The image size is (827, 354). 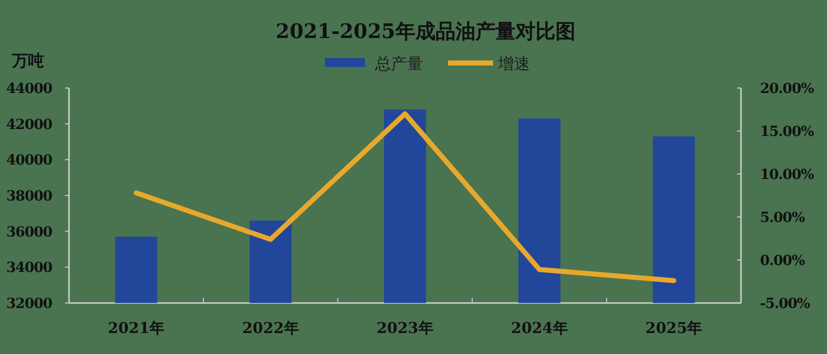 What do you see at coordinates (782, 261) in the screenshot?
I see `y2-tick-label: 0.00%` at bounding box center [782, 261].